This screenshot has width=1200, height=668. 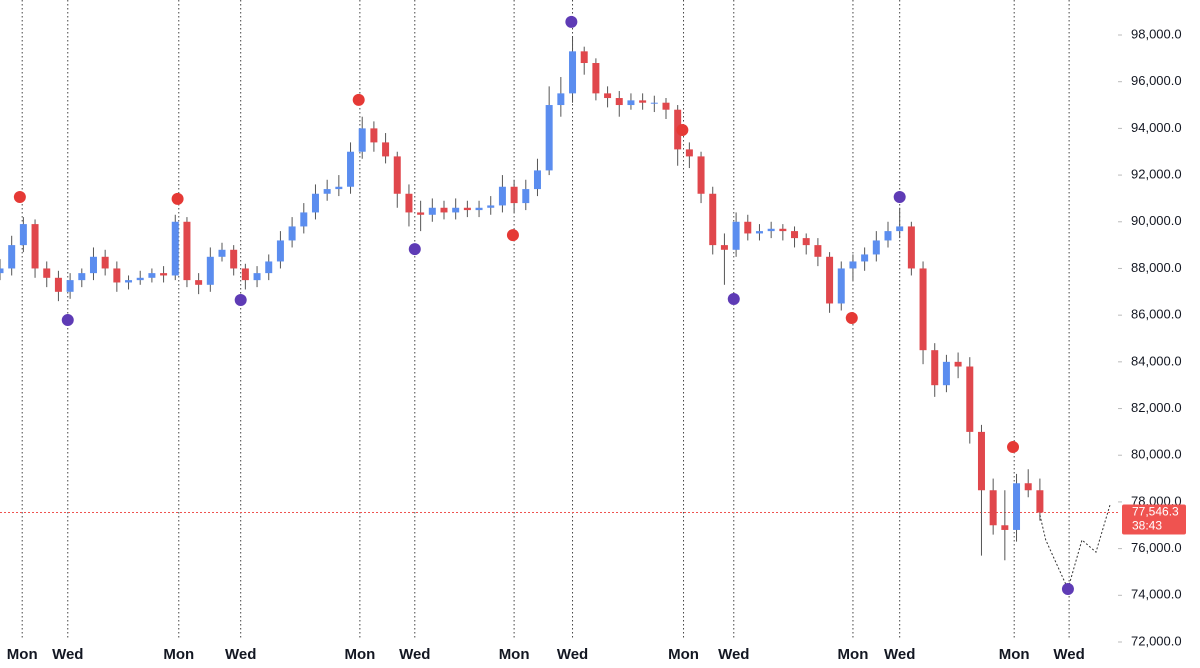 I want to click on y-tick-label: 90,000.0, so click(x=1156, y=220).